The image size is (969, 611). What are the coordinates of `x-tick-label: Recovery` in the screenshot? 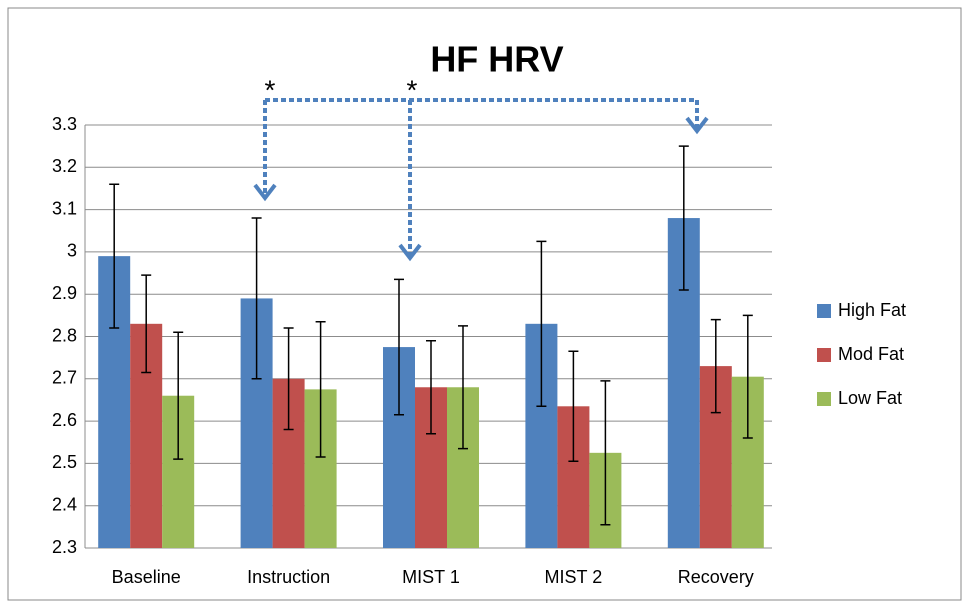 It's located at (716, 577).